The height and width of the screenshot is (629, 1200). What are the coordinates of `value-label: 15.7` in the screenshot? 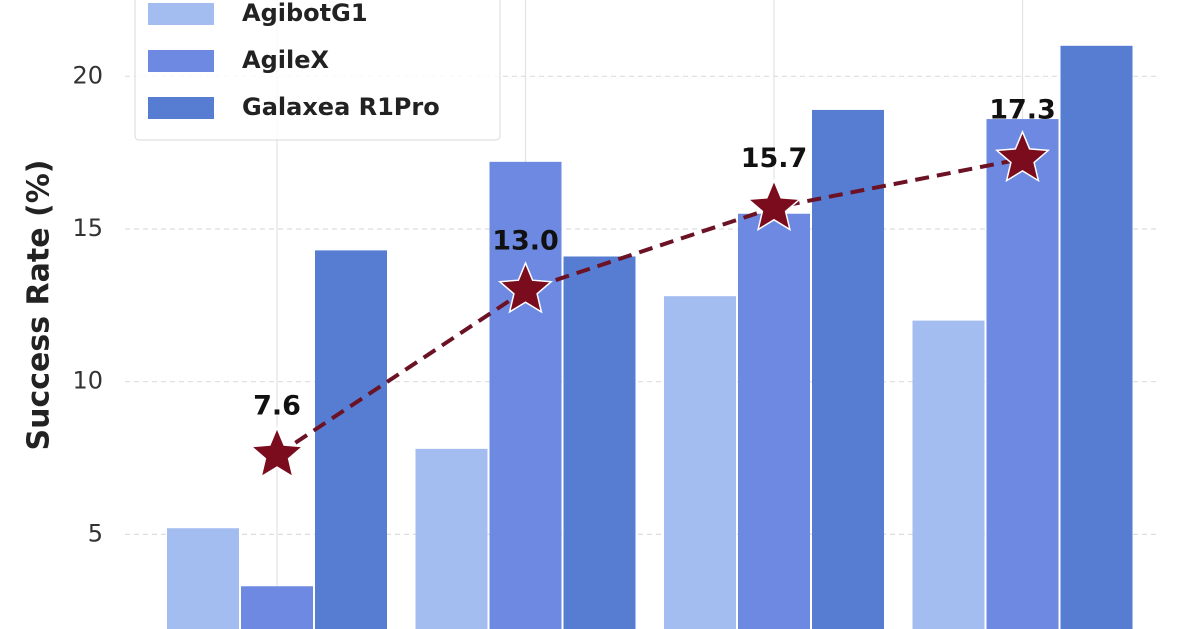 It's located at (774, 158).